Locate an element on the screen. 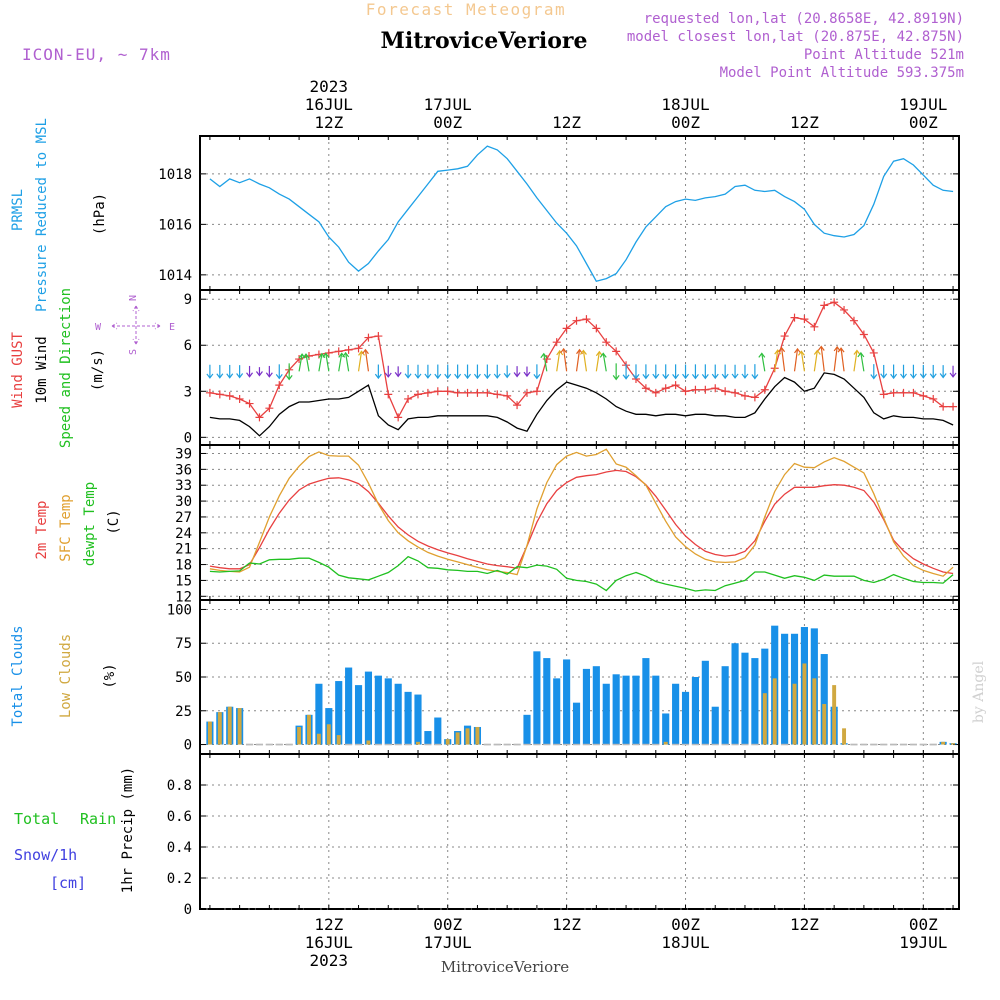 The height and width of the screenshot is (1000, 1000). y-tick-label: 3 is located at coordinates (188, 392).